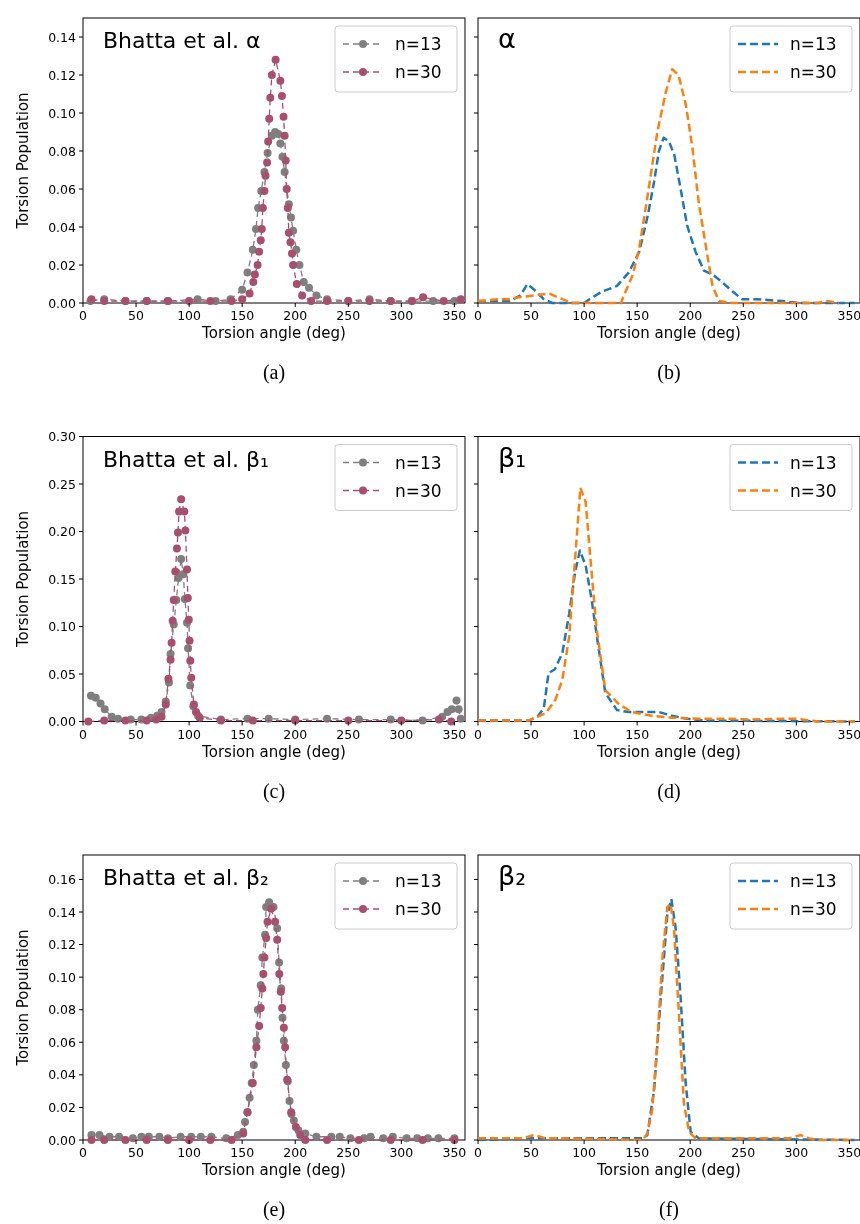  What do you see at coordinates (62, 879) in the screenshot?
I see `y-tick-label: 0.16` at bounding box center [62, 879].